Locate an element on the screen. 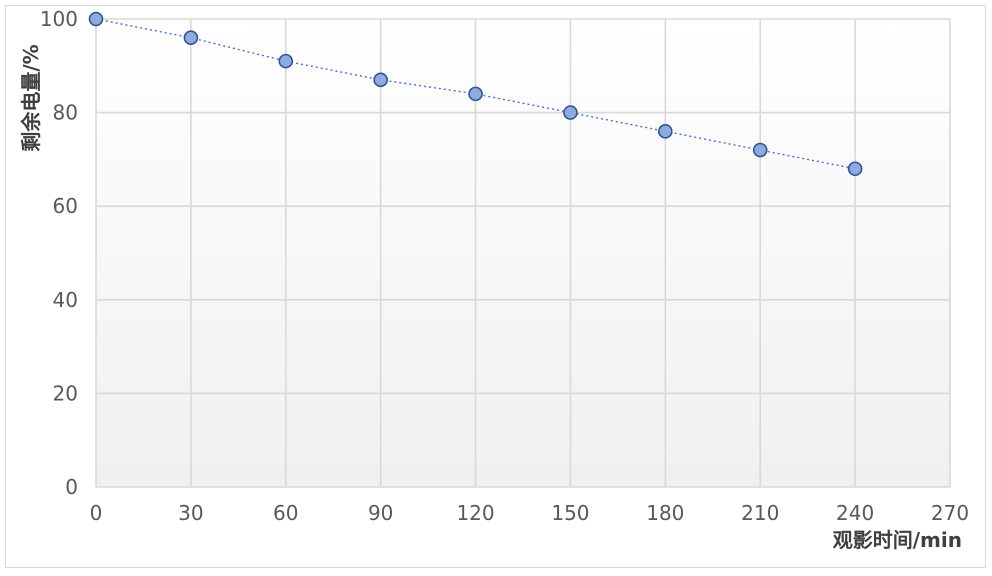  y-tick-labels: 0 20 40 60 80 100 is located at coordinates (59, 253).